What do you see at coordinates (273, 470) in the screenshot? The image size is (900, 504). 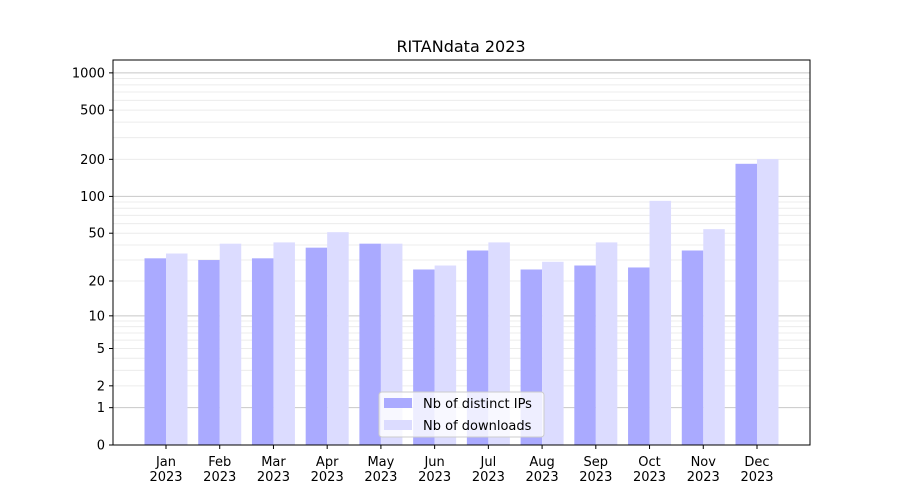 I see `x-tick-label: Mar 2023` at bounding box center [273, 470].